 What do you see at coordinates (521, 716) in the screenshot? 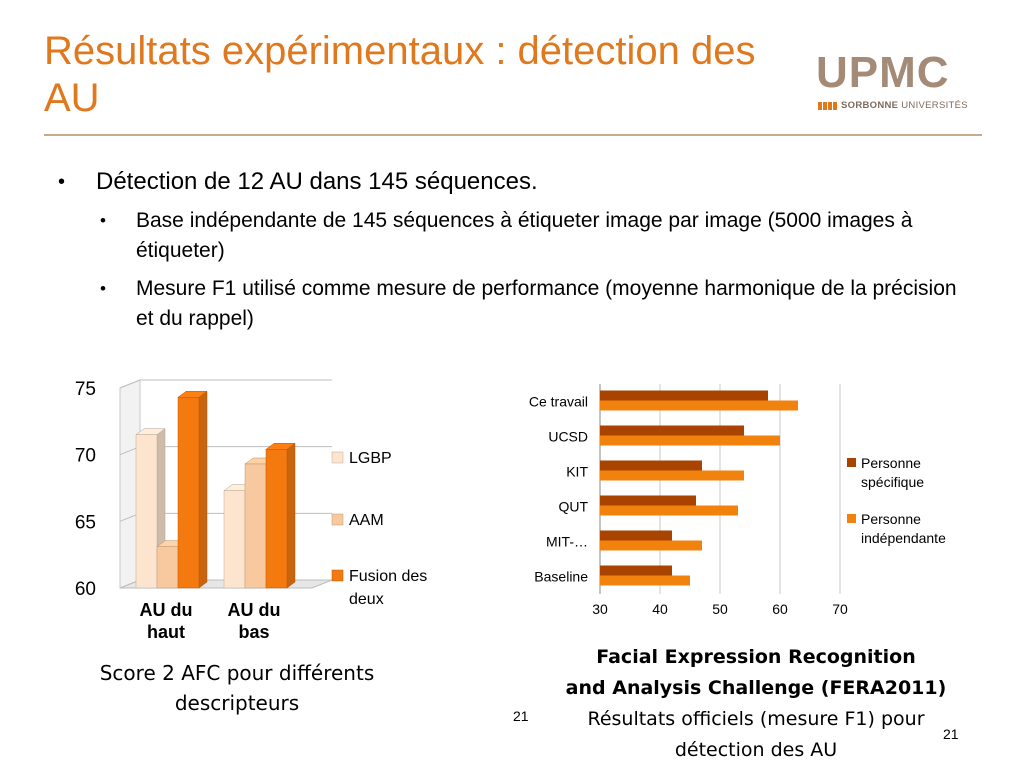
I see `page-number-inline: 21` at bounding box center [521, 716].